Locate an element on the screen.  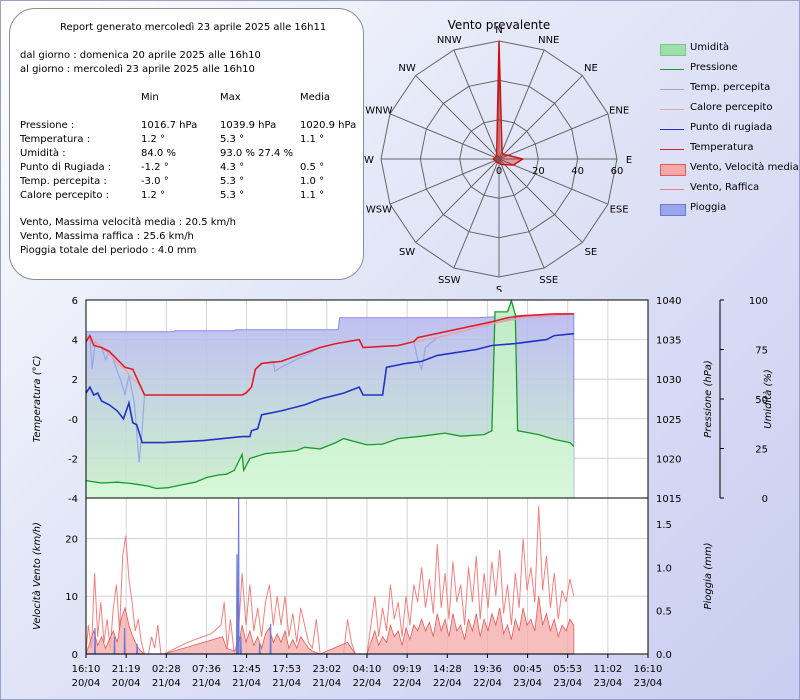
x-tick-label-time: 07:36 is located at coordinates (206, 669).